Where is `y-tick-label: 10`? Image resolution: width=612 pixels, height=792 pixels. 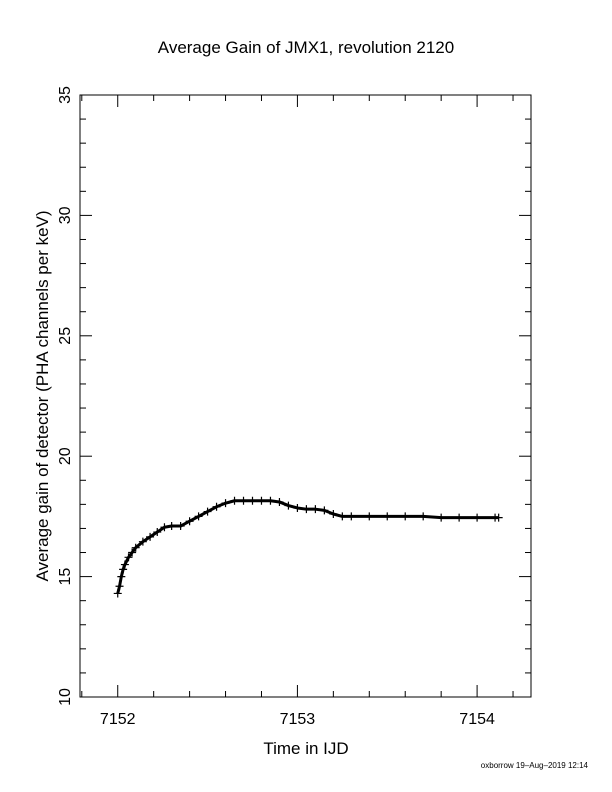
y-tick-label: 10 is located at coordinates (65, 697).